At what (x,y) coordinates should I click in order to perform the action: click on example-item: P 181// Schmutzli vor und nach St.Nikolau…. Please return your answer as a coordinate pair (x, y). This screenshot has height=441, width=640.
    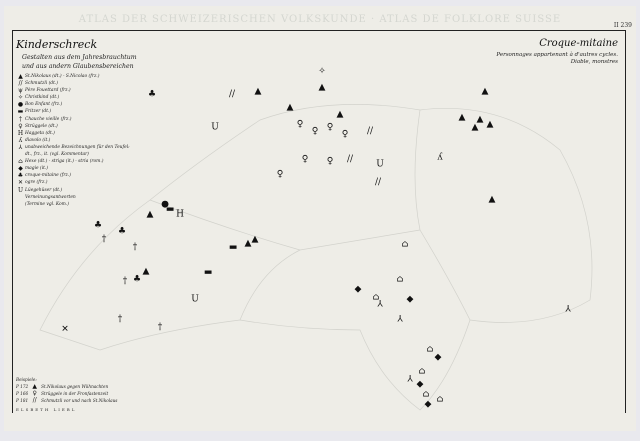
    Looking at the image, I should click on (66, 400).